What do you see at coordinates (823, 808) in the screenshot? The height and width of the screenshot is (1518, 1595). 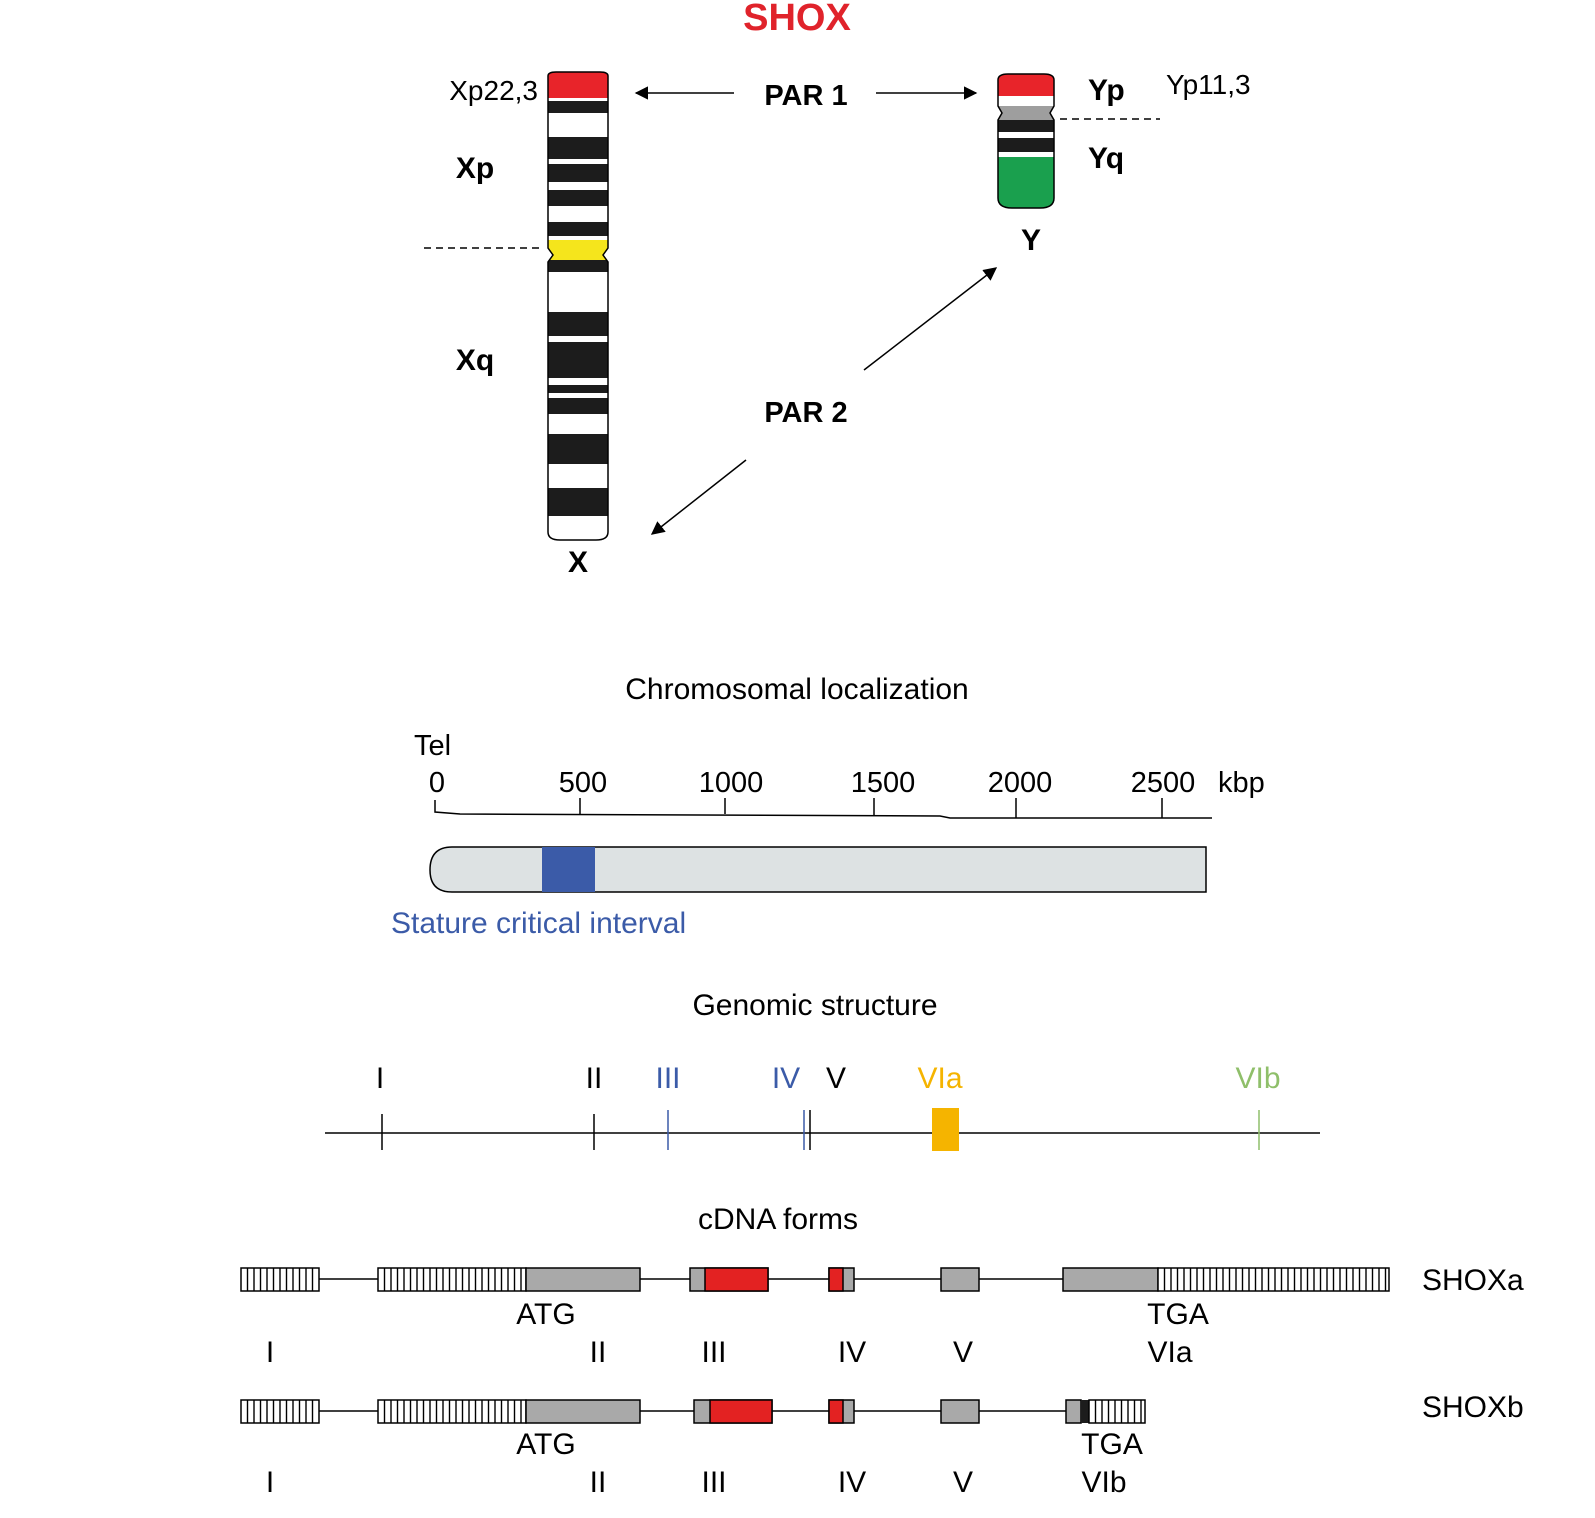 I see `scale-axis` at bounding box center [823, 808].